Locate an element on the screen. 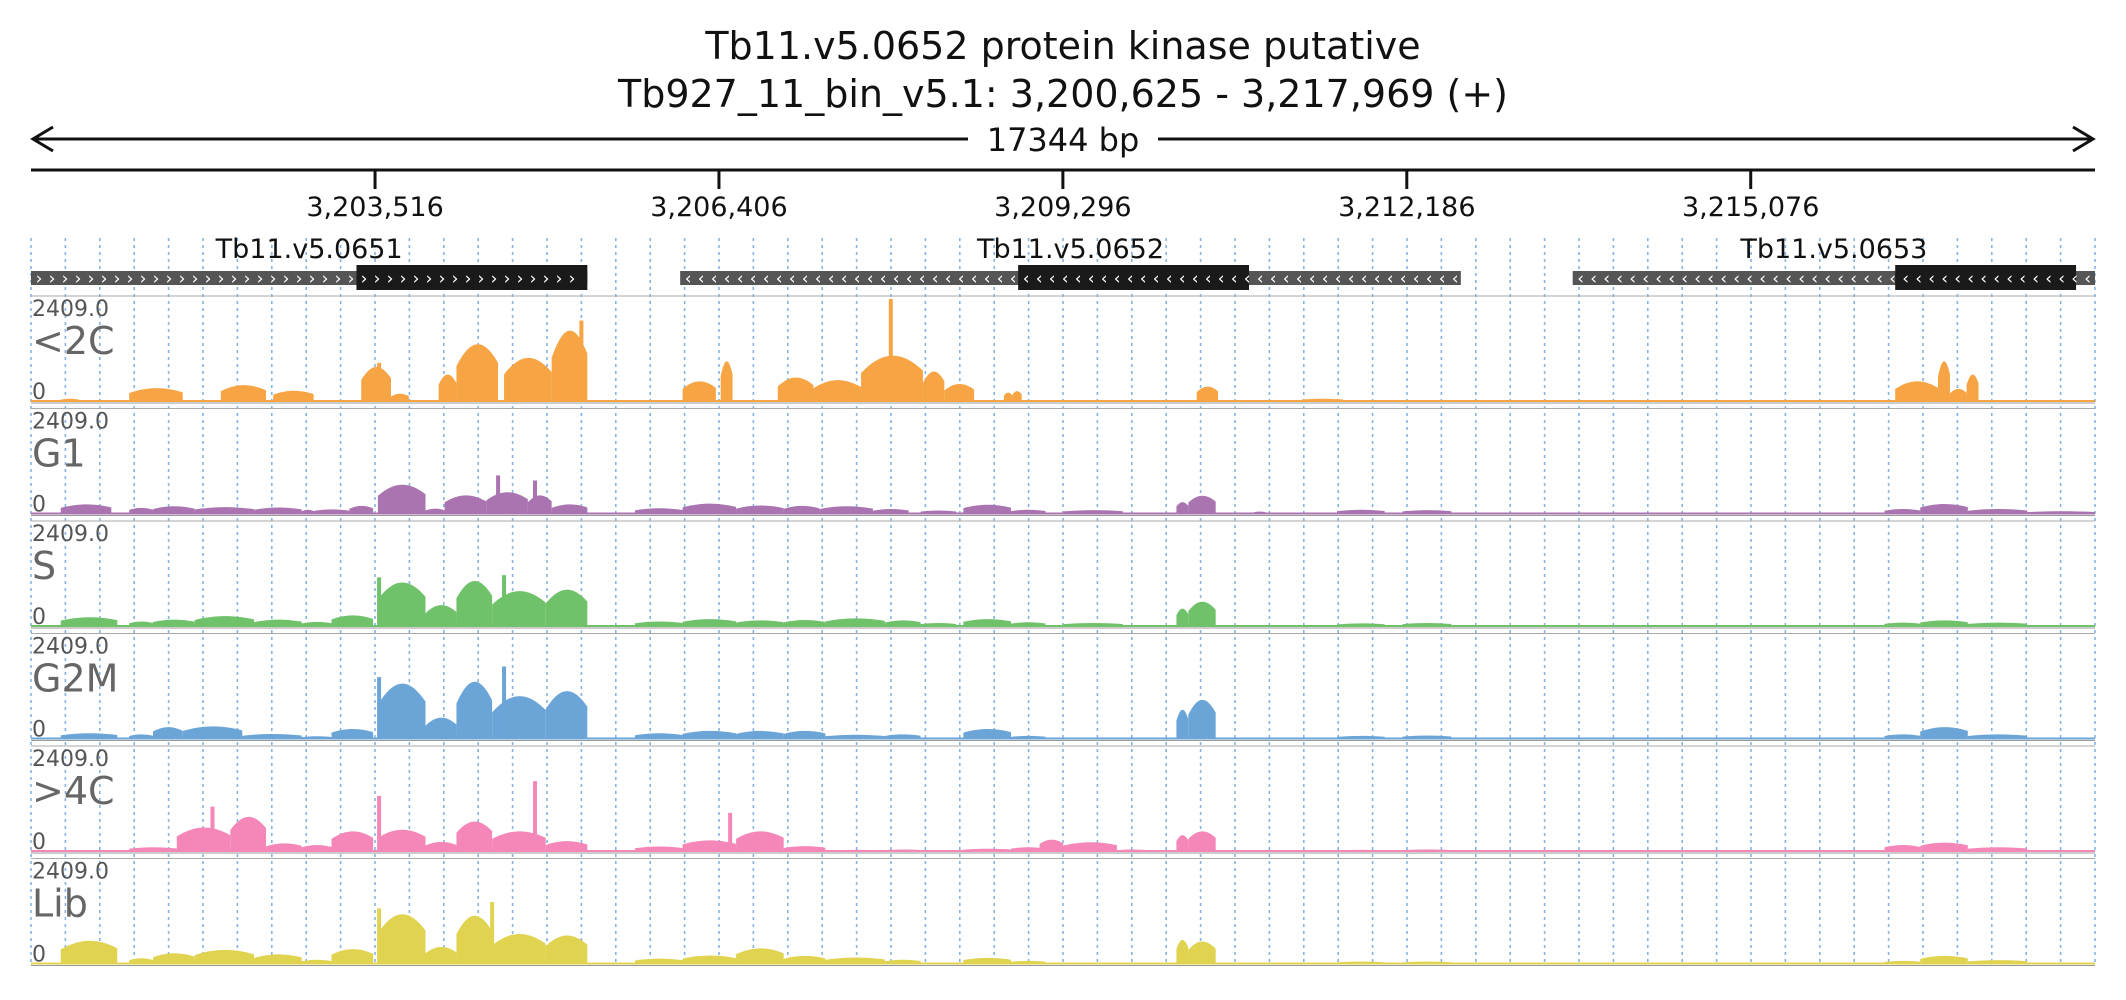  coverage-track: 2409.0 0 S is located at coordinates (1063, 575).